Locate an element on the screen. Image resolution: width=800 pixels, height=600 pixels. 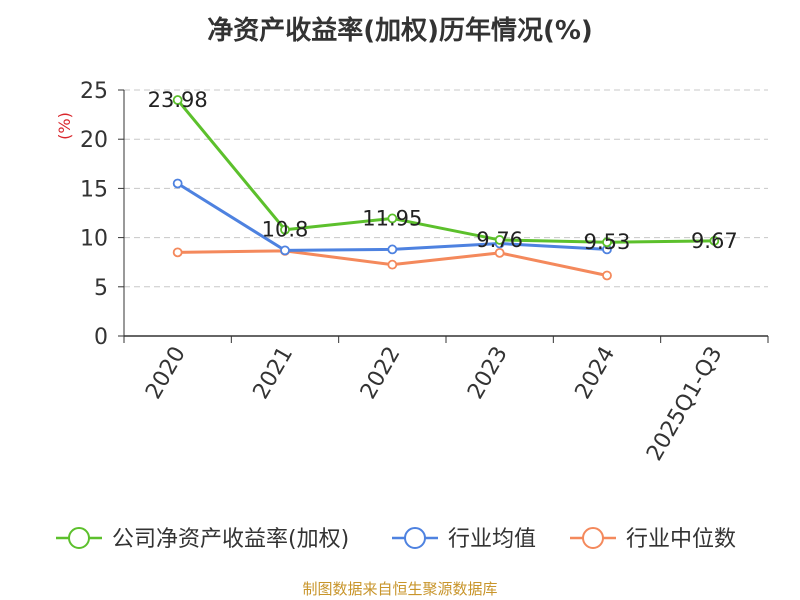
x-tick-label: 2025Q1-Q3 is located at coordinates (684, 404).